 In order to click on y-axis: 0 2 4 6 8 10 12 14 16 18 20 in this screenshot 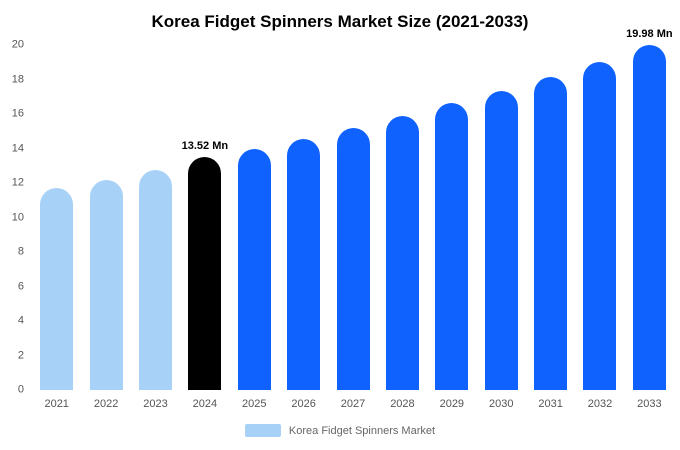, I will do `click(14, 217)`.